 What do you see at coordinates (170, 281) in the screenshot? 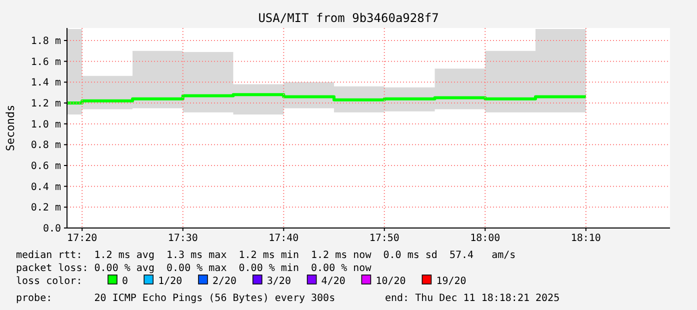
I see `legend-label: 1/20` at bounding box center [170, 281].